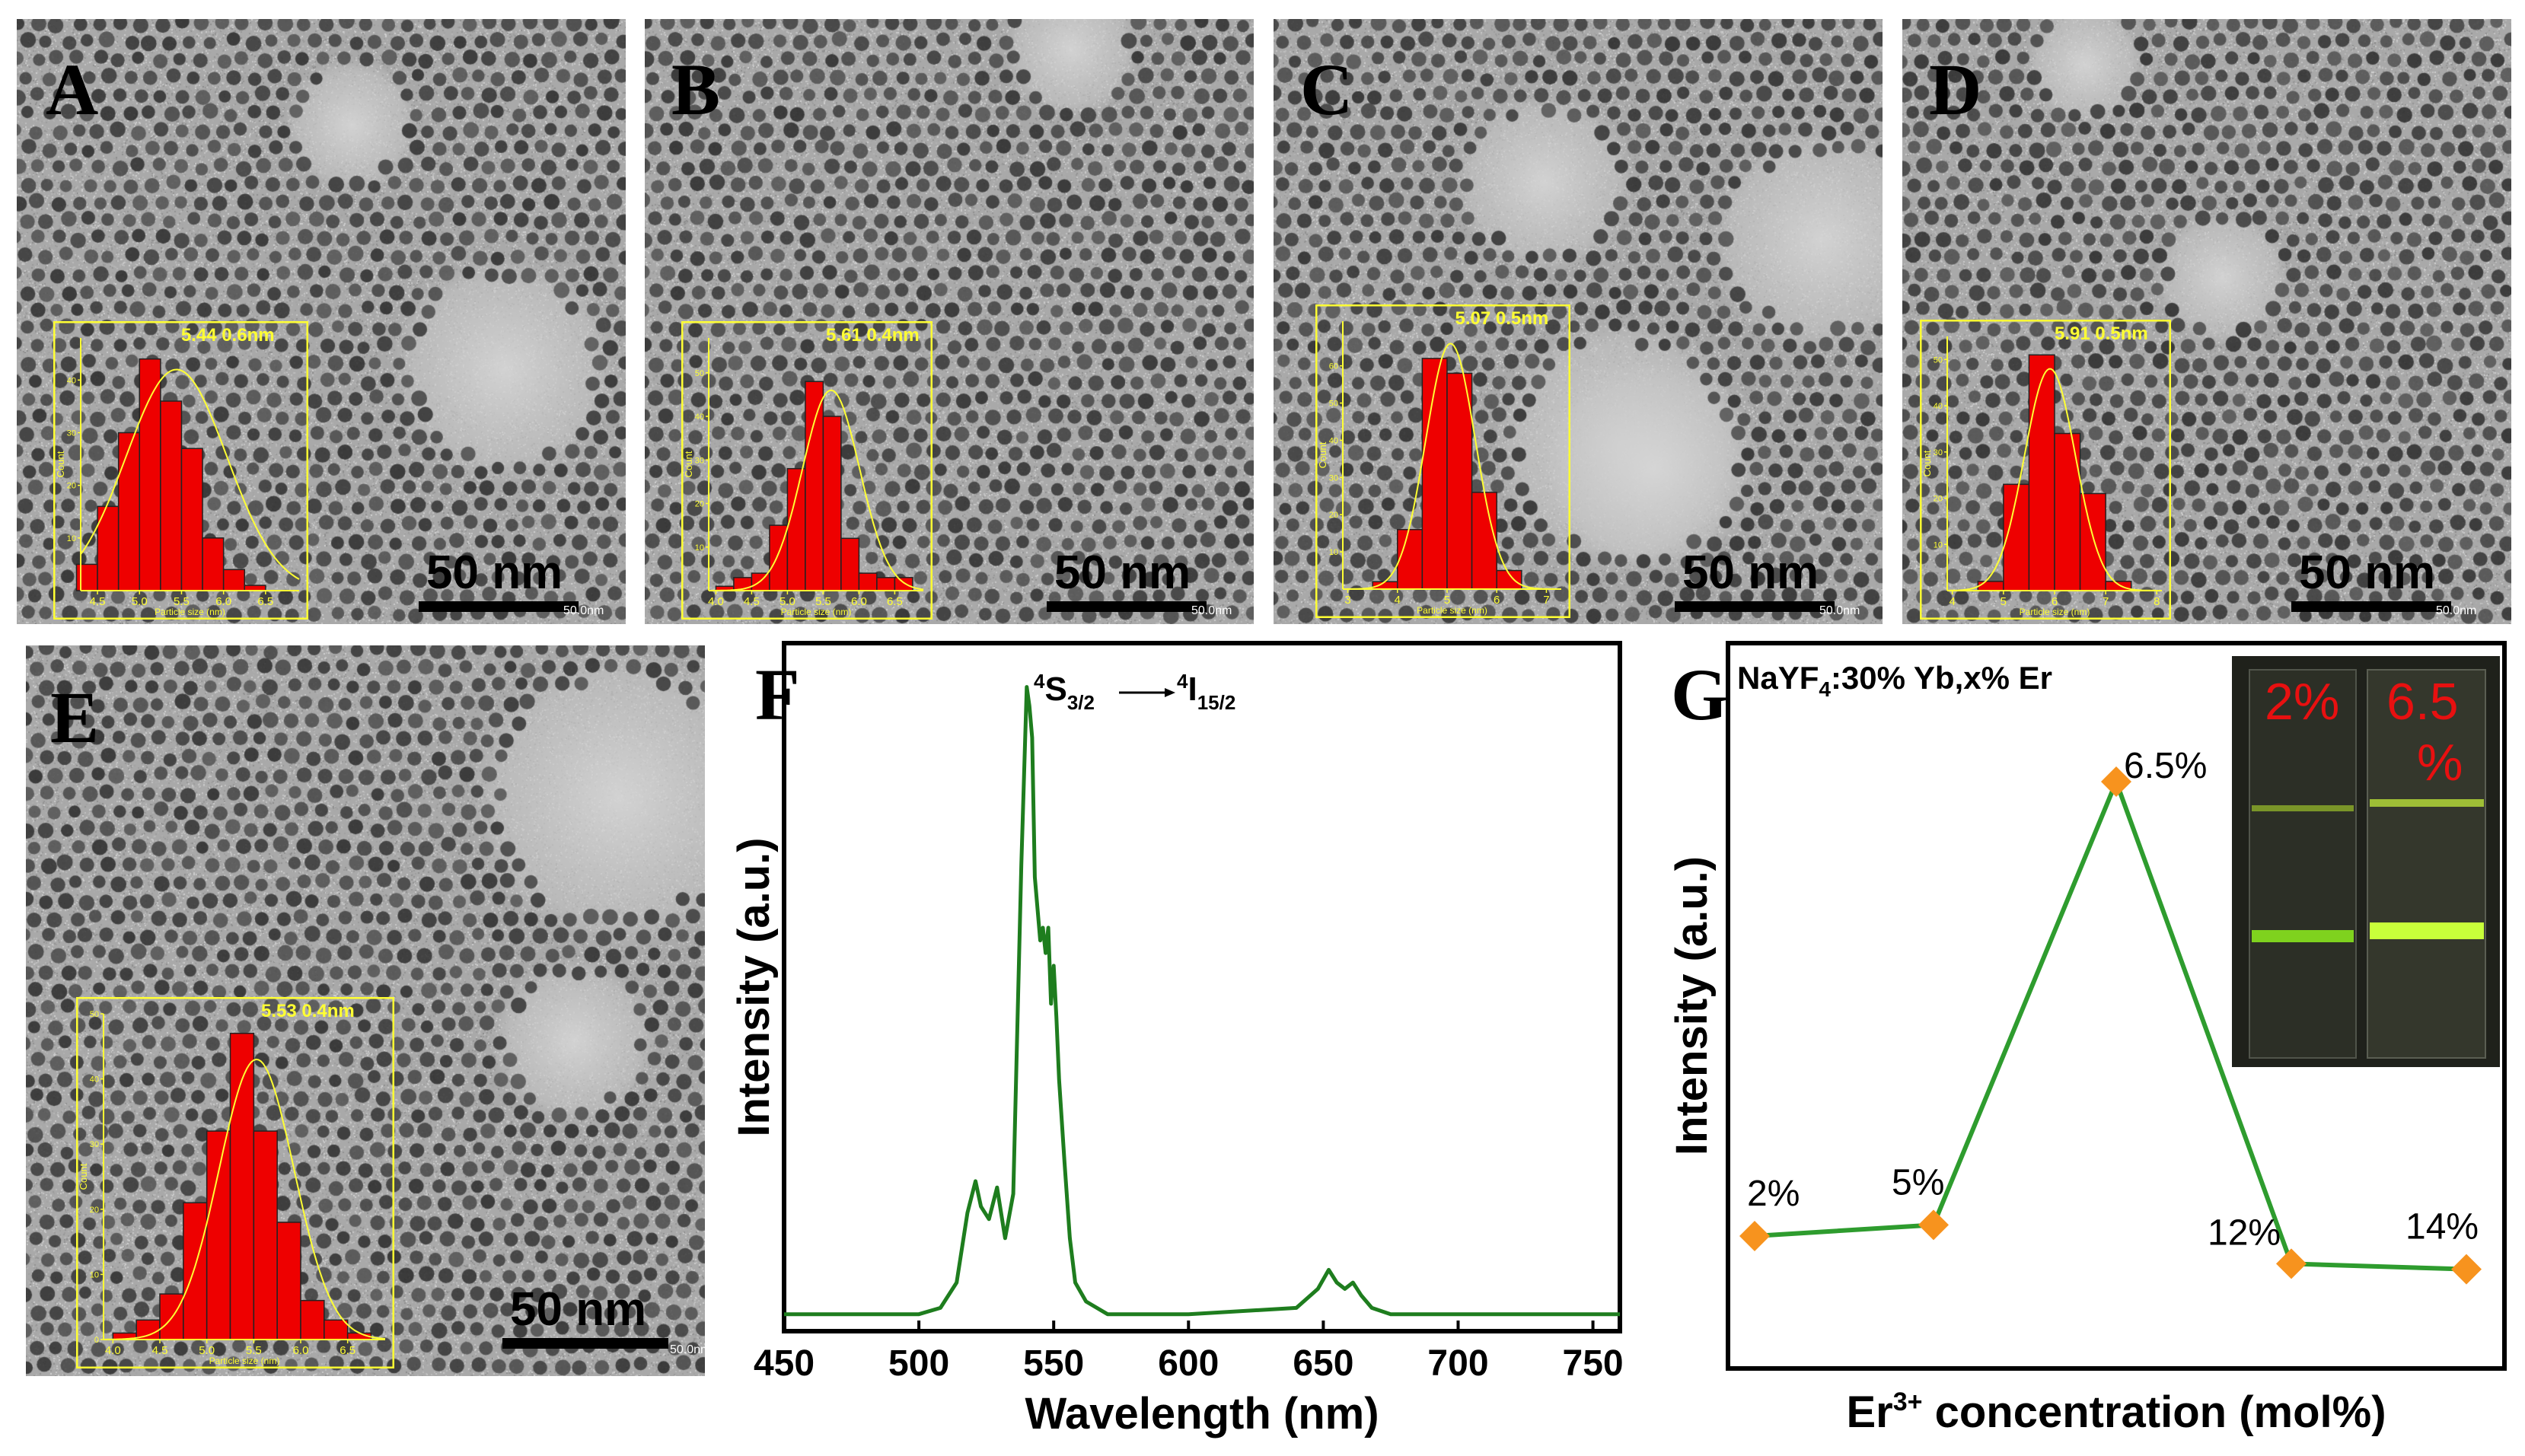 The height and width of the screenshot is (1456, 2525). I want to click on plot-f-y-label: Intensity (a.u.), so click(755, 986).